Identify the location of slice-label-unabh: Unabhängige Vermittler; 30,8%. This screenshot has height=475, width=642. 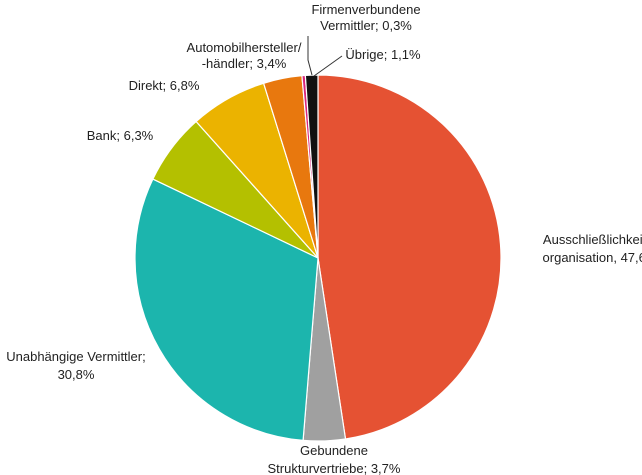
(75, 365).